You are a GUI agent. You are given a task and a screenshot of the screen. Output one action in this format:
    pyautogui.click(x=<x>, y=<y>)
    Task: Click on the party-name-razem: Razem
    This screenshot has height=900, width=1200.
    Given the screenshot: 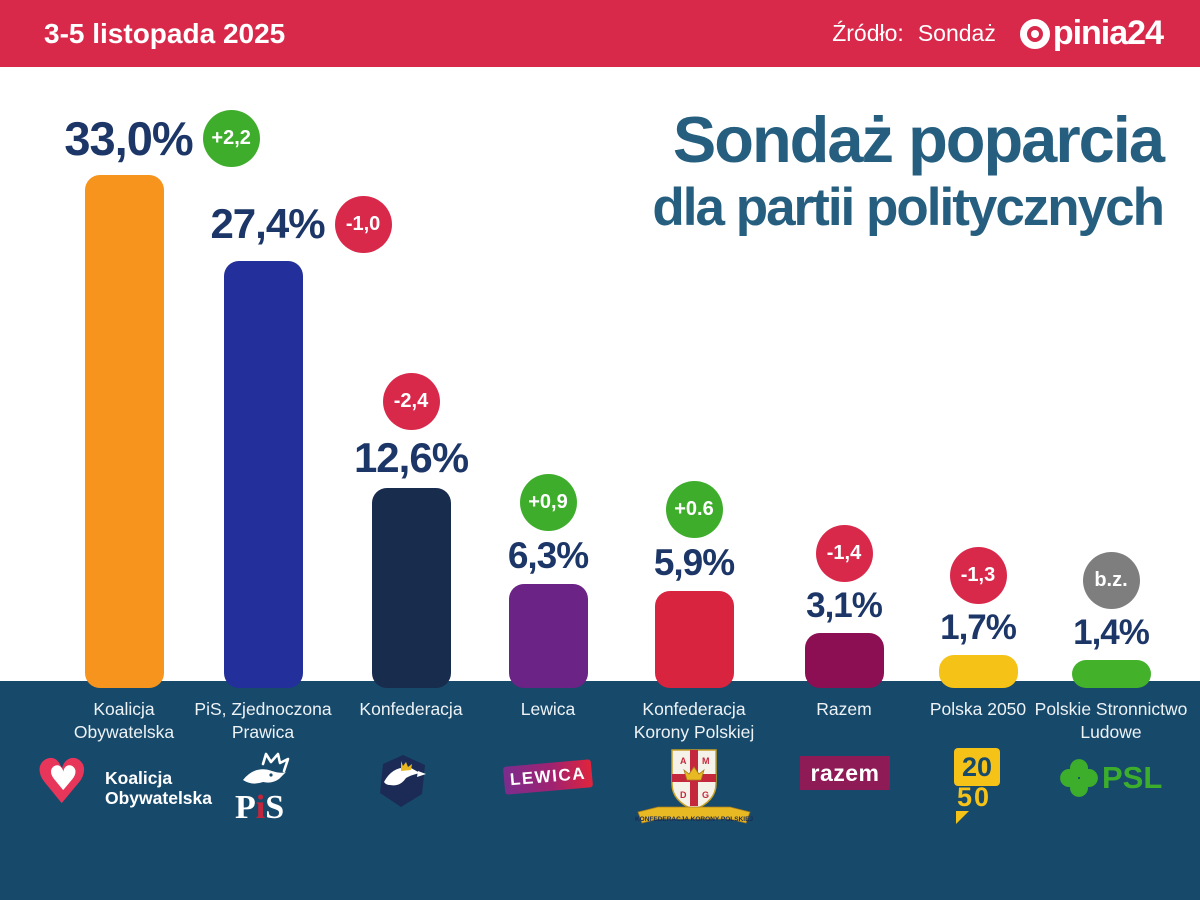 What is the action you would take?
    pyautogui.click(x=844, y=709)
    